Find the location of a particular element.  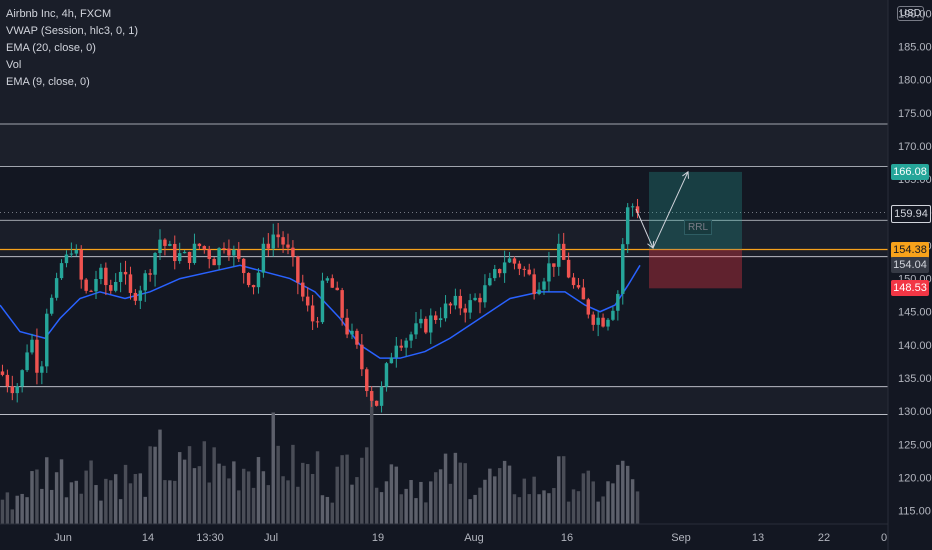

indicator-vwap: VWAP (Session, hlc3, 0, 1) is located at coordinates (72, 31).